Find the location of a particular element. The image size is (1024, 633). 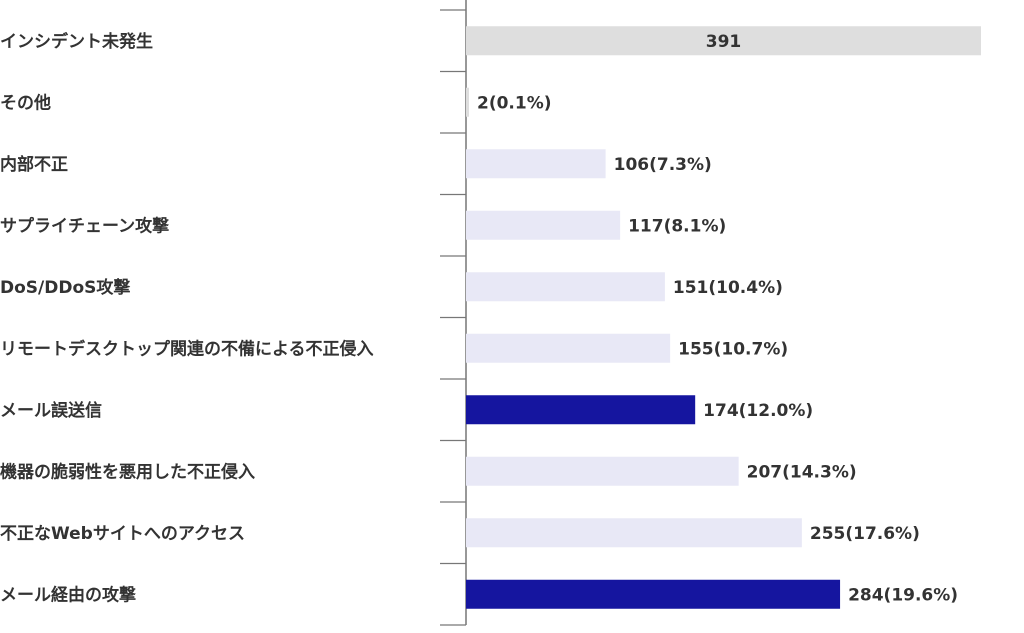

category-label: リモートデスクトップ関連の不備による不正侵入 is located at coordinates (187, 348).